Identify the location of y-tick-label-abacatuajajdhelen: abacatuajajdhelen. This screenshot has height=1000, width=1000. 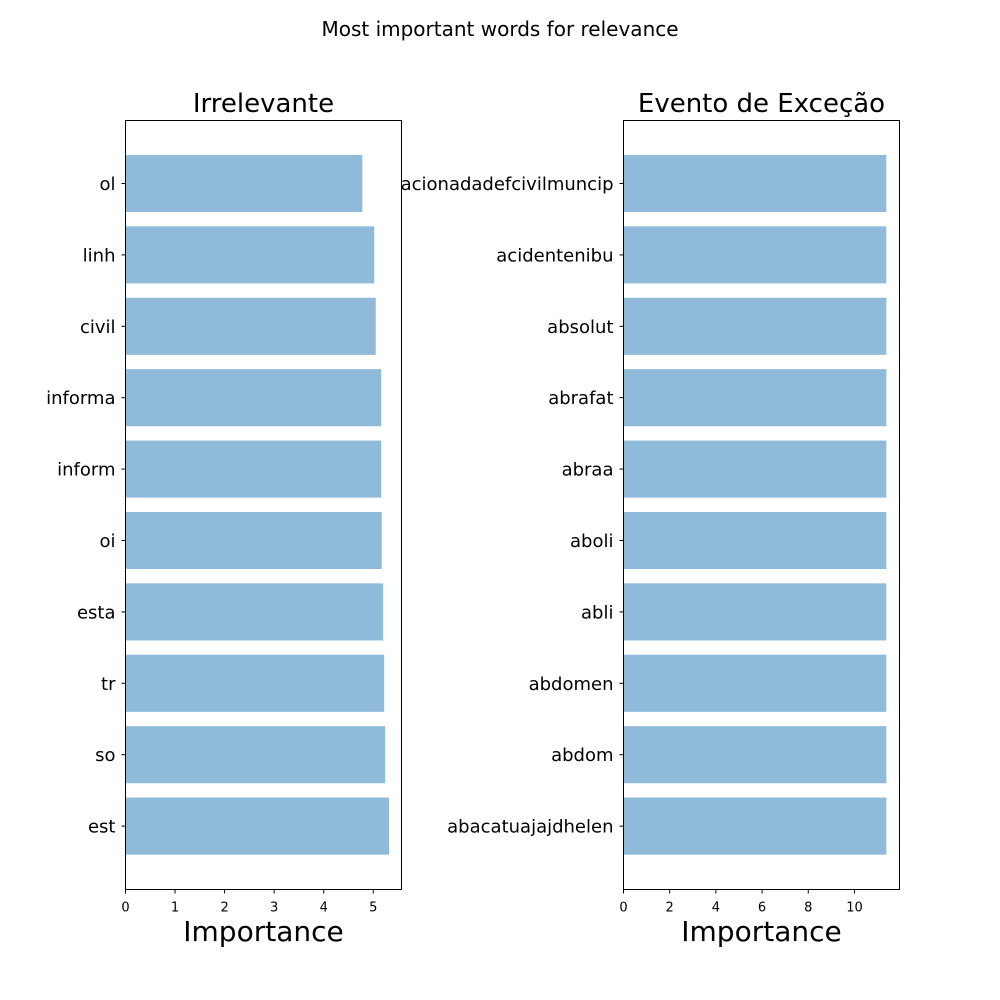
(530, 827).